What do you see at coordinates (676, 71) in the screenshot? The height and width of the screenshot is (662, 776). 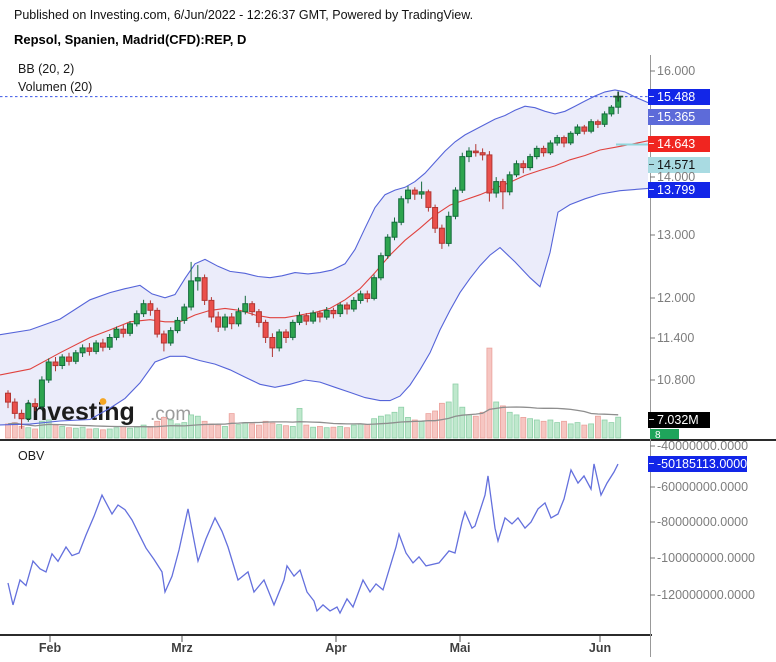 I see `axis-label: 16.000` at bounding box center [676, 71].